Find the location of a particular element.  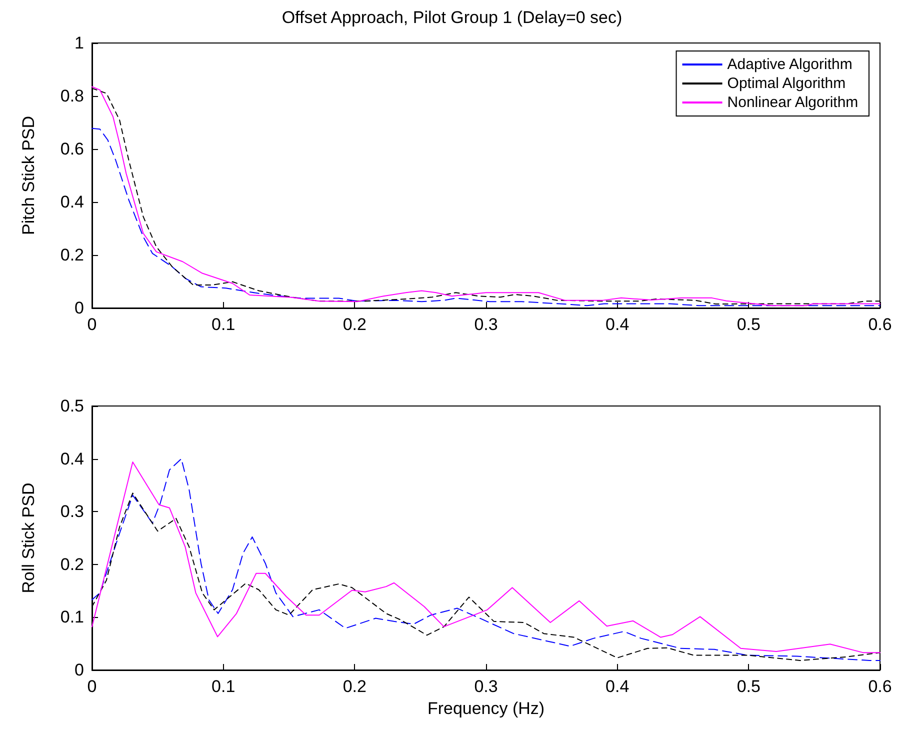

legend-label: Adaptive Algorithm is located at coordinates (789, 64).